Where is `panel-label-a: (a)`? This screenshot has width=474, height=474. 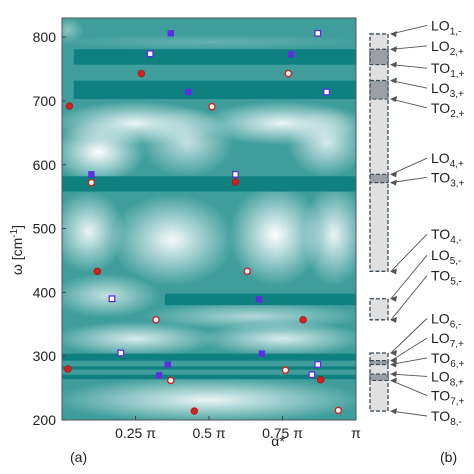
panel-label-a: (a) is located at coordinates (78, 457).